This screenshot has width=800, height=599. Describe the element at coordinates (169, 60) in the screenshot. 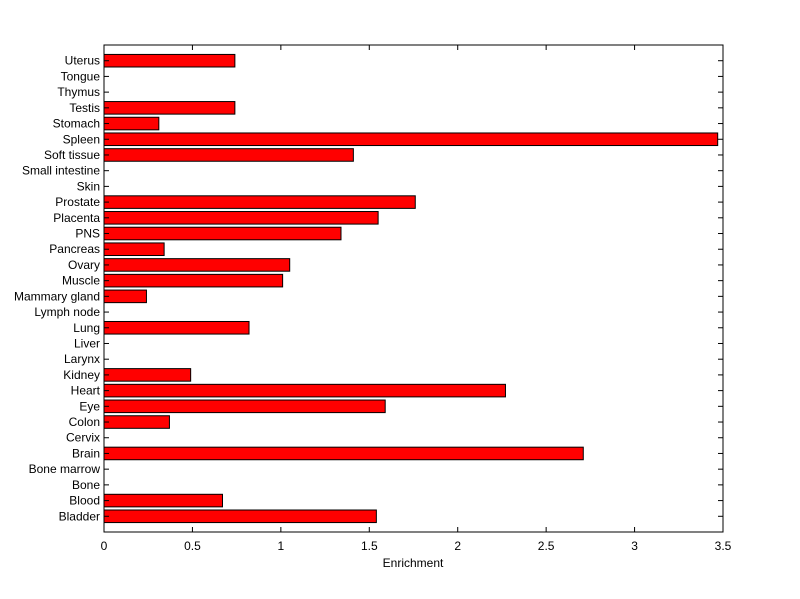

I see `bar-uterus` at that location.